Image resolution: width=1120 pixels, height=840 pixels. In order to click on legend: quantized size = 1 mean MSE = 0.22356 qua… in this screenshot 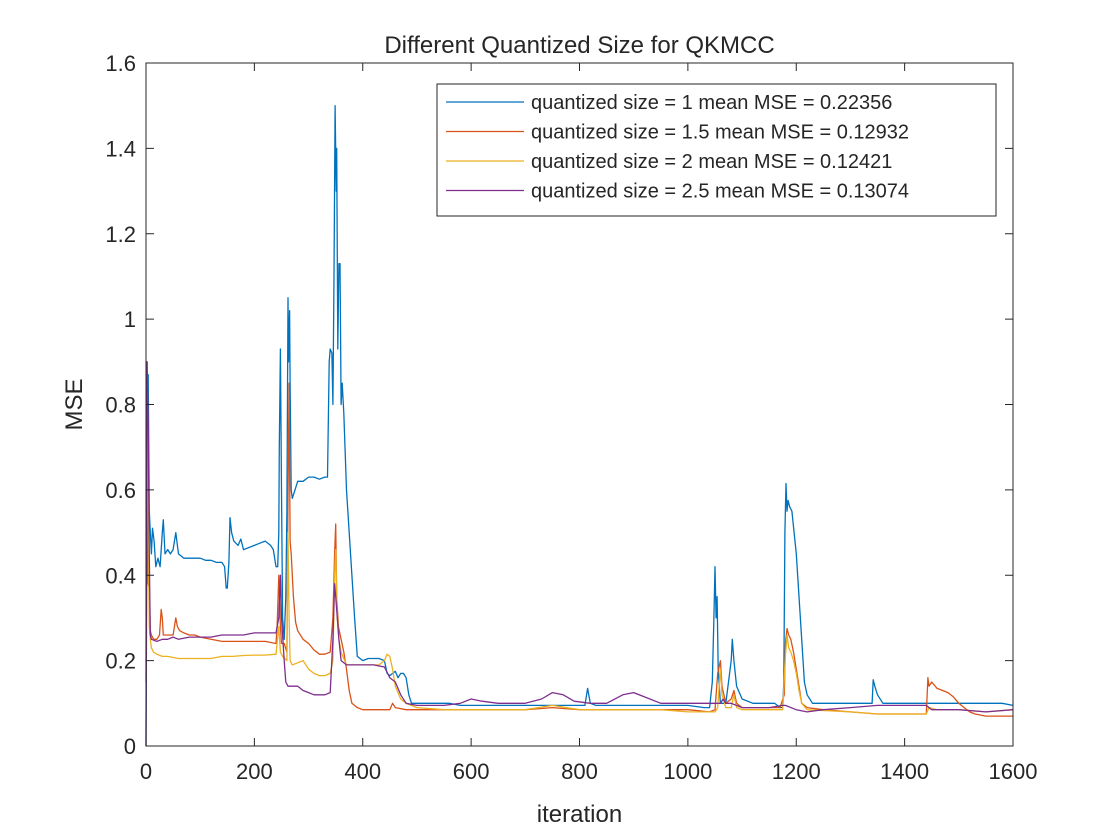, I will do `click(716, 150)`.